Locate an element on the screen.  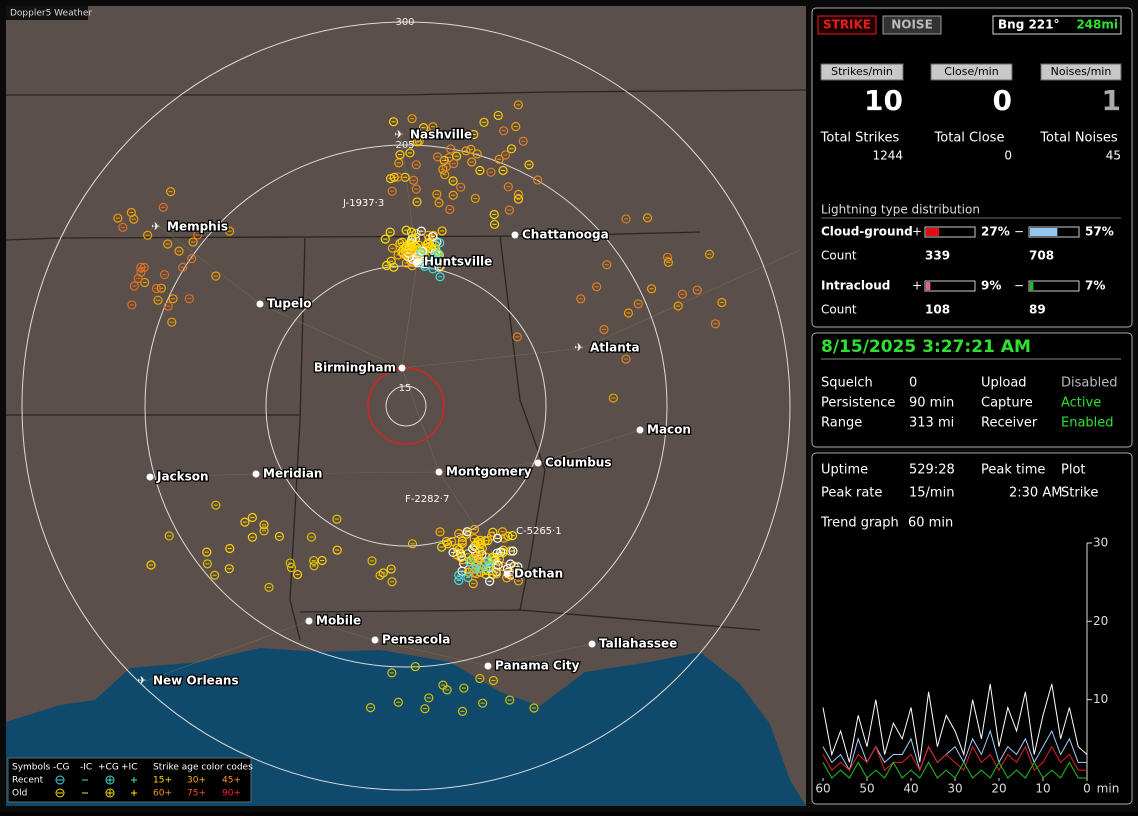
label: 708 is located at coordinates (1041, 256).